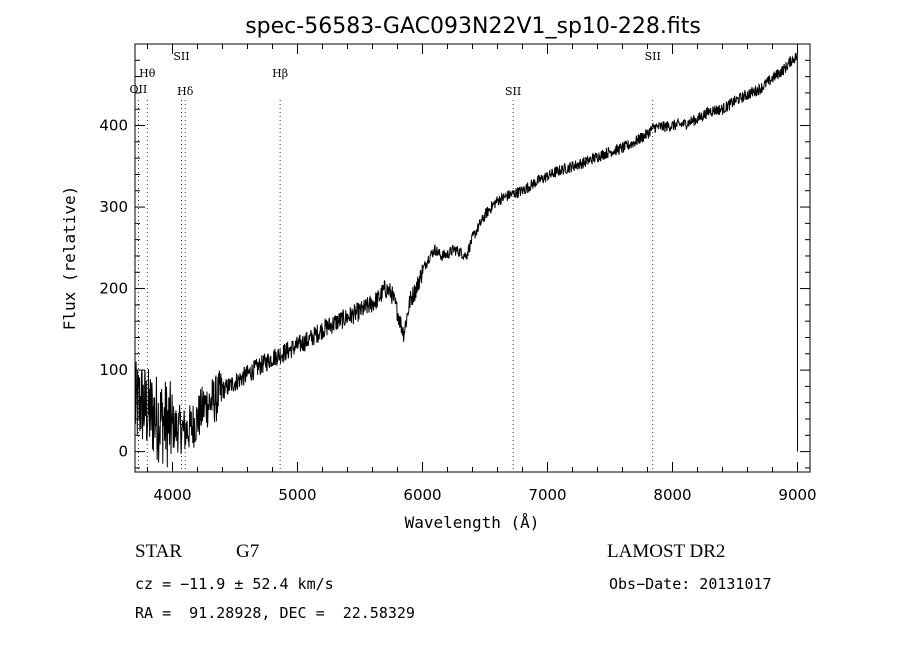 This screenshot has width=900, height=650. Describe the element at coordinates (547, 495) in the screenshot. I see `x-tick-label: 7000` at that location.